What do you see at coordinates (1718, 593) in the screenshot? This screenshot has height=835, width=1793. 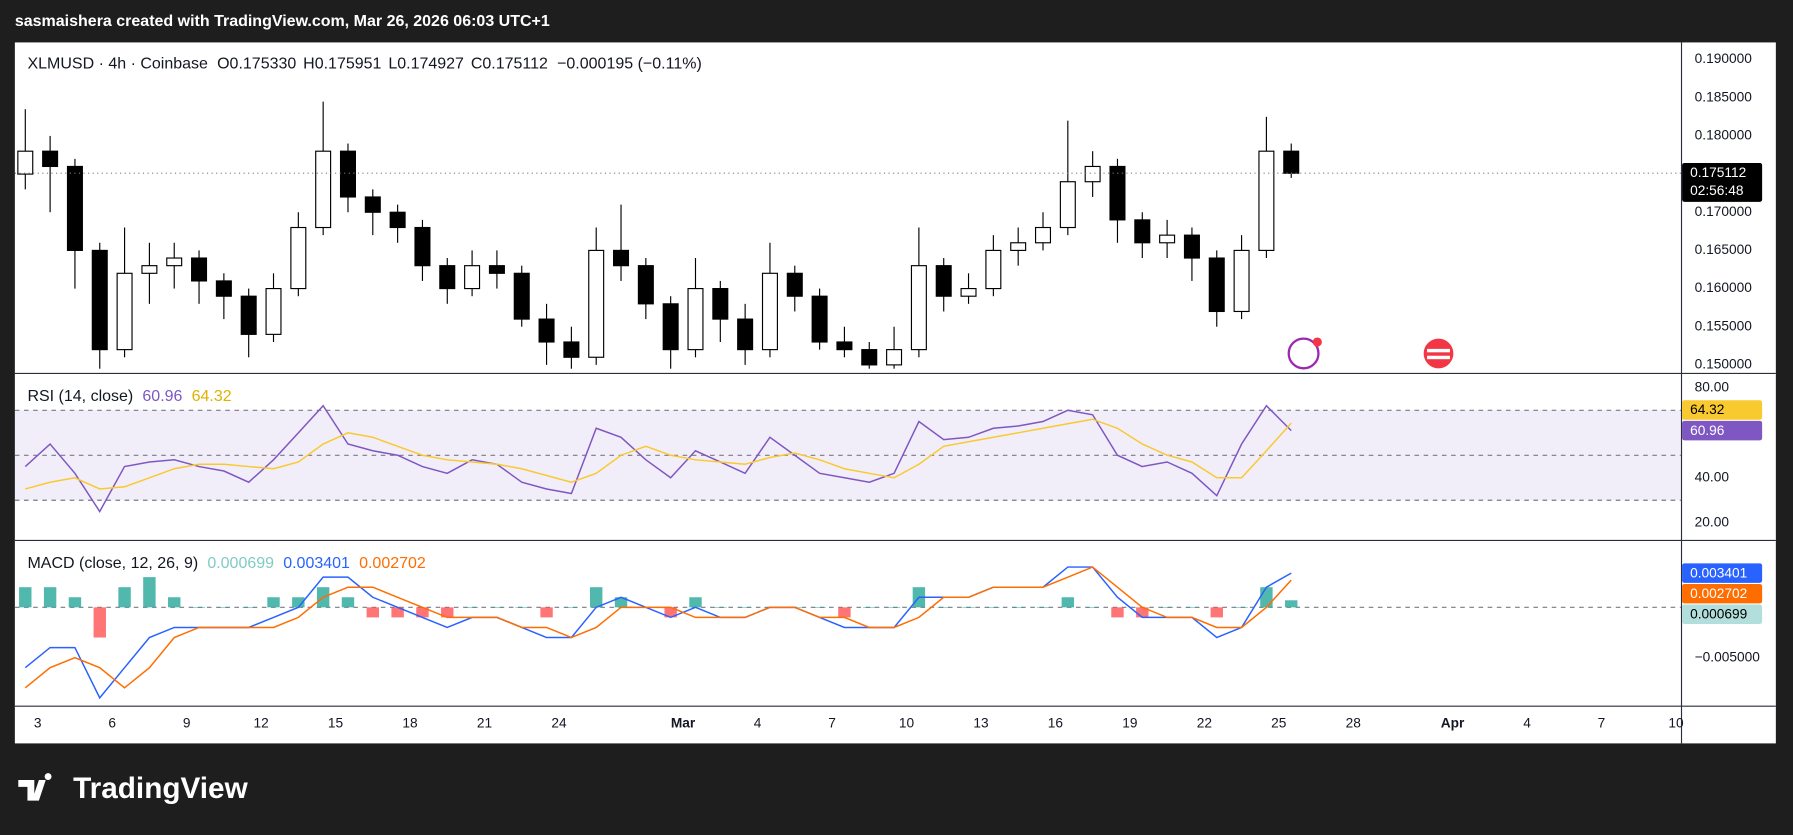 I see `axis-value: 0.002702` at bounding box center [1718, 593].